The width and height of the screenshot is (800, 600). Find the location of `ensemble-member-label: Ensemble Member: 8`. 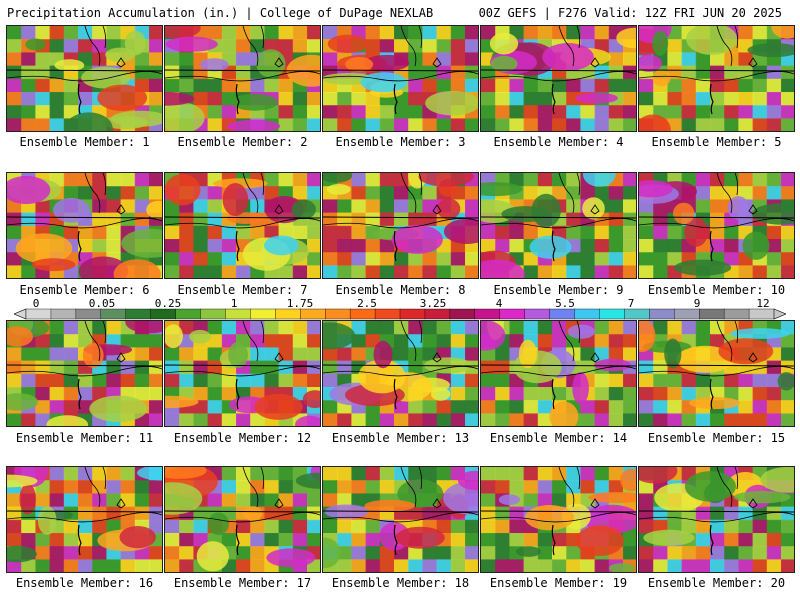

ensemble-member-label: Ensemble Member: 8 is located at coordinates (400, 290).